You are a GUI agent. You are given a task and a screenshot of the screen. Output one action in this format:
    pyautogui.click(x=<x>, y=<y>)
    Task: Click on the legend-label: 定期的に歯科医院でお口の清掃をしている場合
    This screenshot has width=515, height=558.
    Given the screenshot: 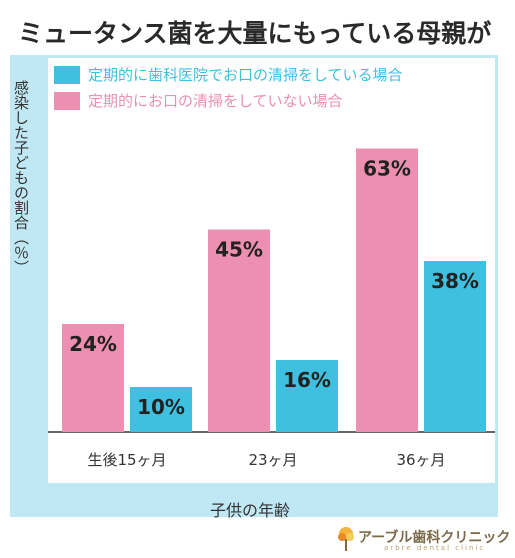 What is the action you would take?
    pyautogui.click(x=245, y=75)
    